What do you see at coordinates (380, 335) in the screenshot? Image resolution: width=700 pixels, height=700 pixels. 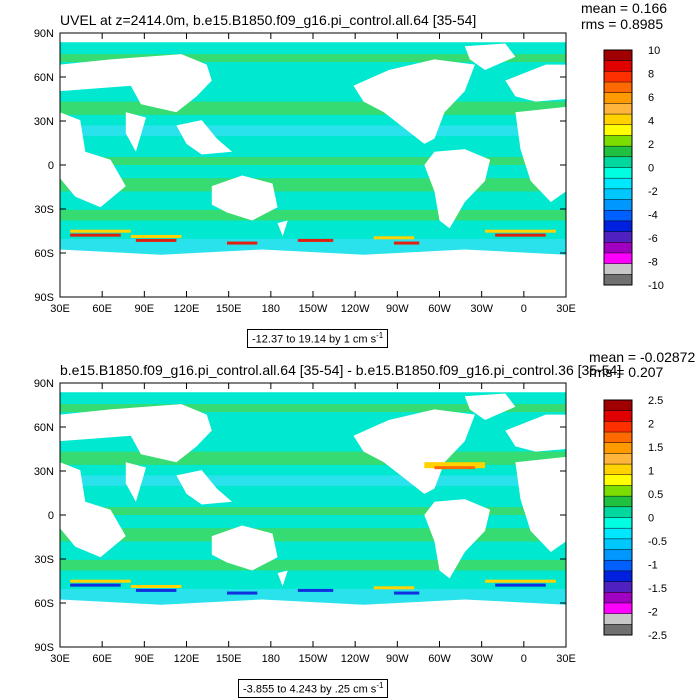 I see `panel1-range-exp: -1` at bounding box center [380, 335].